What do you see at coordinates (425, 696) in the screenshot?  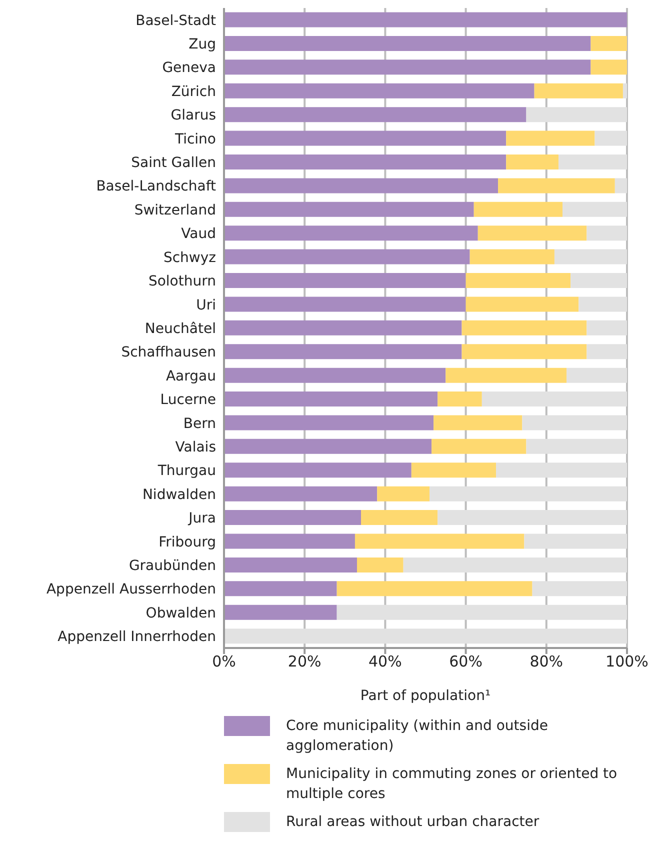 I see `x-axis-title: Part of population¹` at bounding box center [425, 696].